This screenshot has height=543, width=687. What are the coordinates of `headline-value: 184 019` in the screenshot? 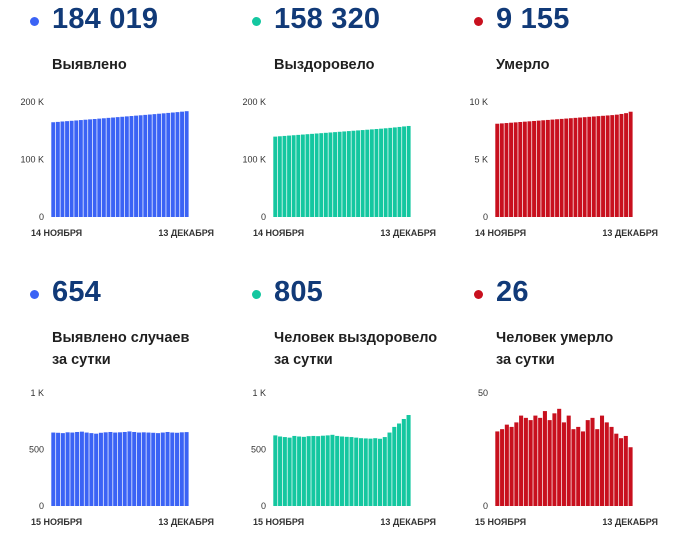 It's located at (105, 19).